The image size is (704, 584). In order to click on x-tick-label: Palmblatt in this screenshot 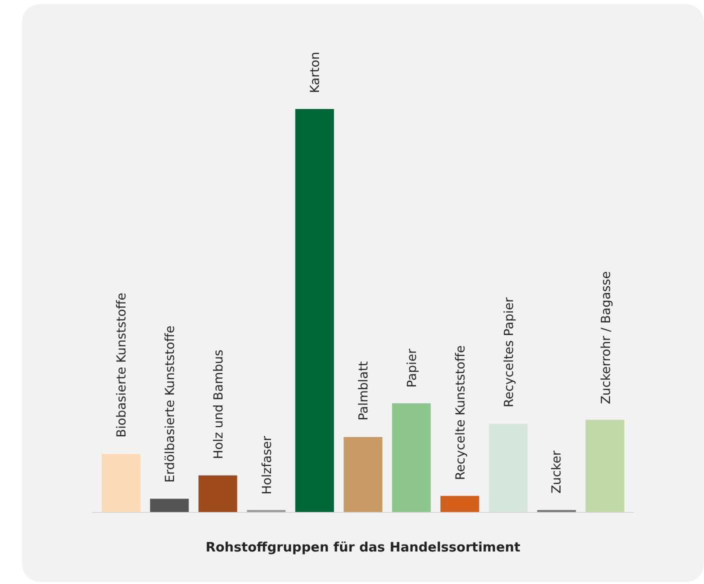, I will do `click(362, 391)`.